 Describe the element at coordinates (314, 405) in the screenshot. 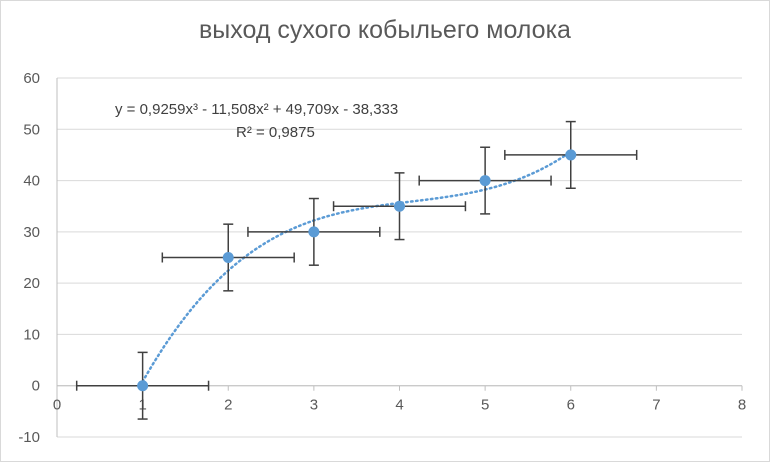

I see `x-tick-label: 3` at that location.